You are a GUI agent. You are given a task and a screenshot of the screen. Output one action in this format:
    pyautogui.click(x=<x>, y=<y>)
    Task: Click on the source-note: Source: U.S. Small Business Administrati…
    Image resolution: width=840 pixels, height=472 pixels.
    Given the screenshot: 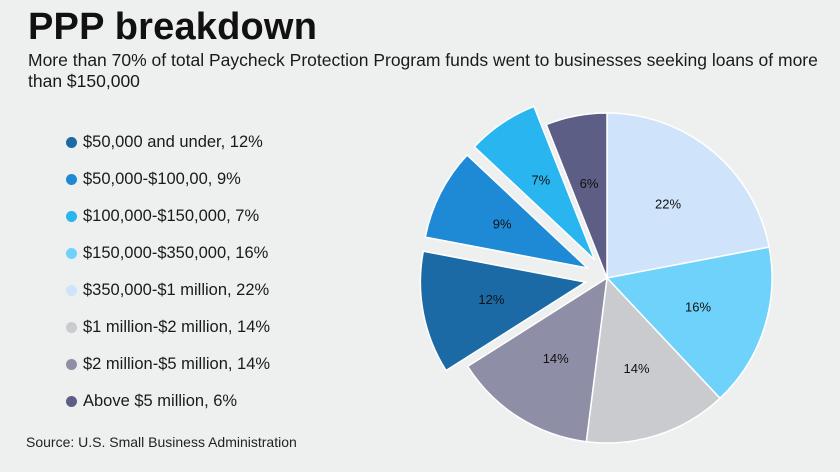 What is the action you would take?
    pyautogui.click(x=161, y=442)
    